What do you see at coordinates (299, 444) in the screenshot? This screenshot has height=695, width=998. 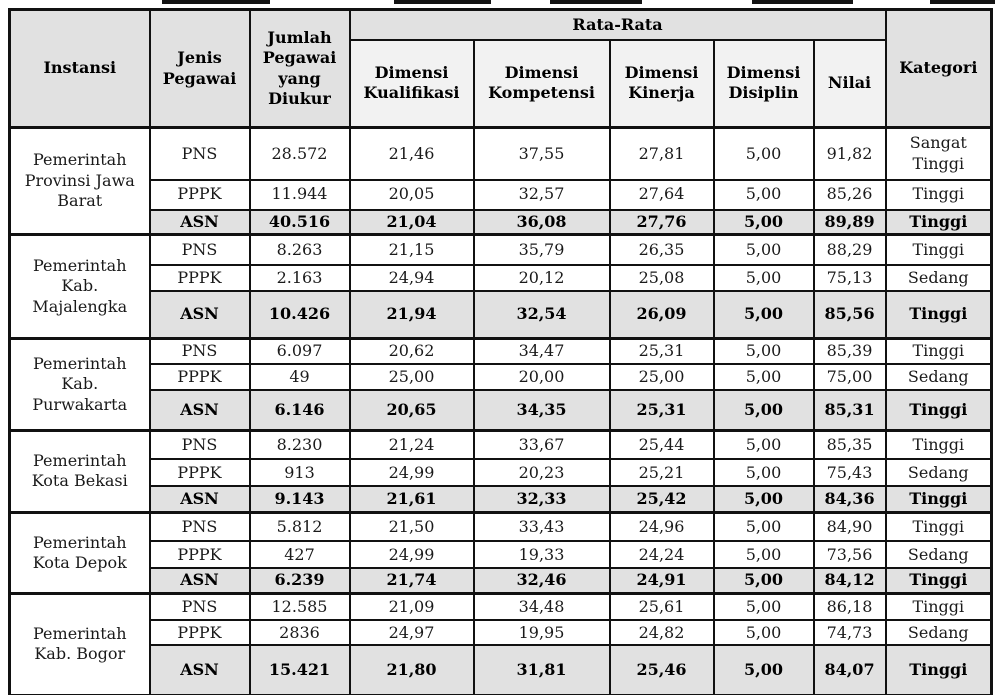 I see `jumlah-cell: 8.230` at bounding box center [299, 444].